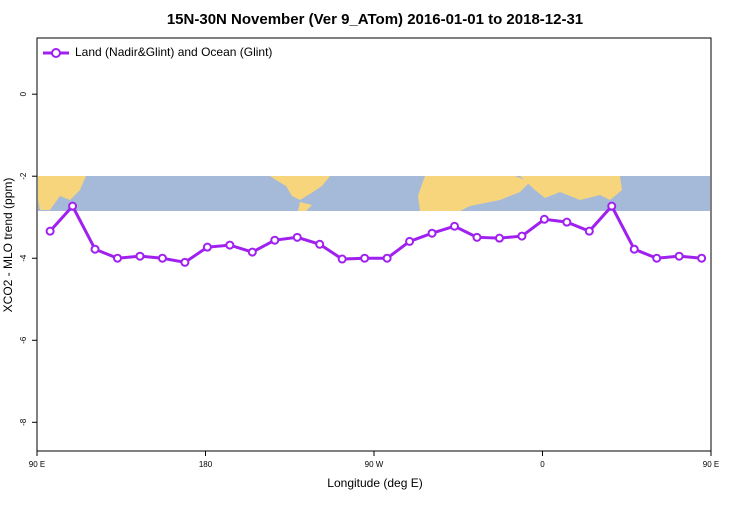 The width and height of the screenshot is (750, 505). I want to click on series-line, so click(375, 233).